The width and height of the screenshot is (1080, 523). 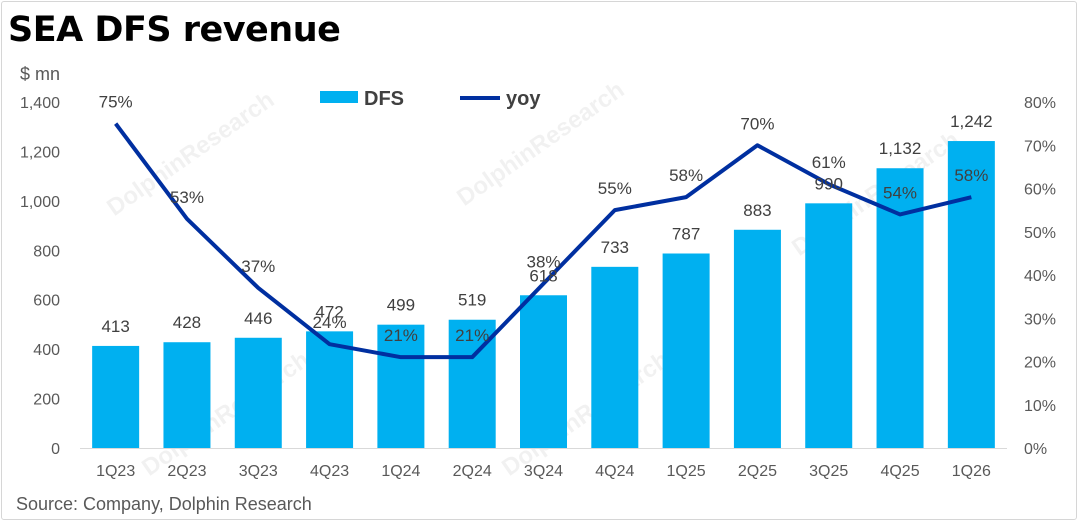 I want to click on bar-3Q24, so click(x=543, y=371).